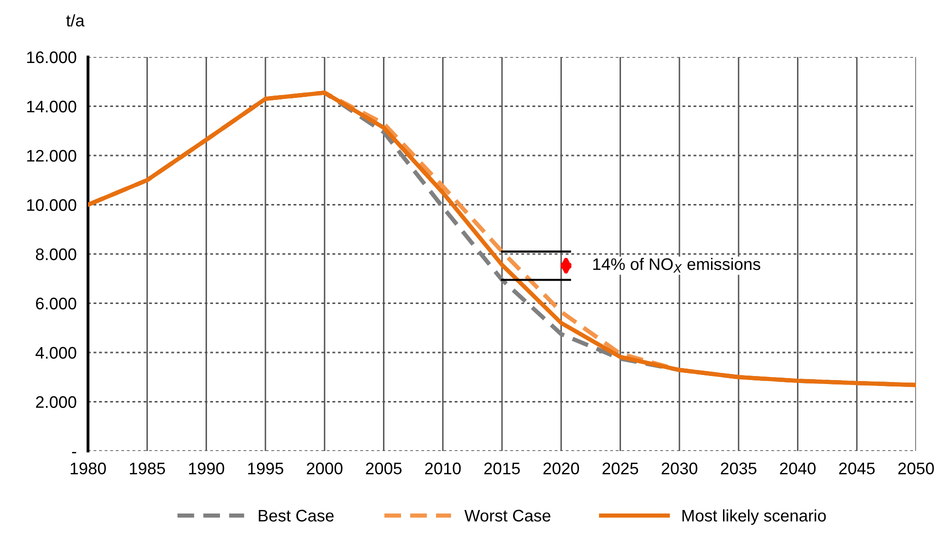 The image size is (935, 542). I want to click on y-tick-label: 14.000, so click(51, 106).